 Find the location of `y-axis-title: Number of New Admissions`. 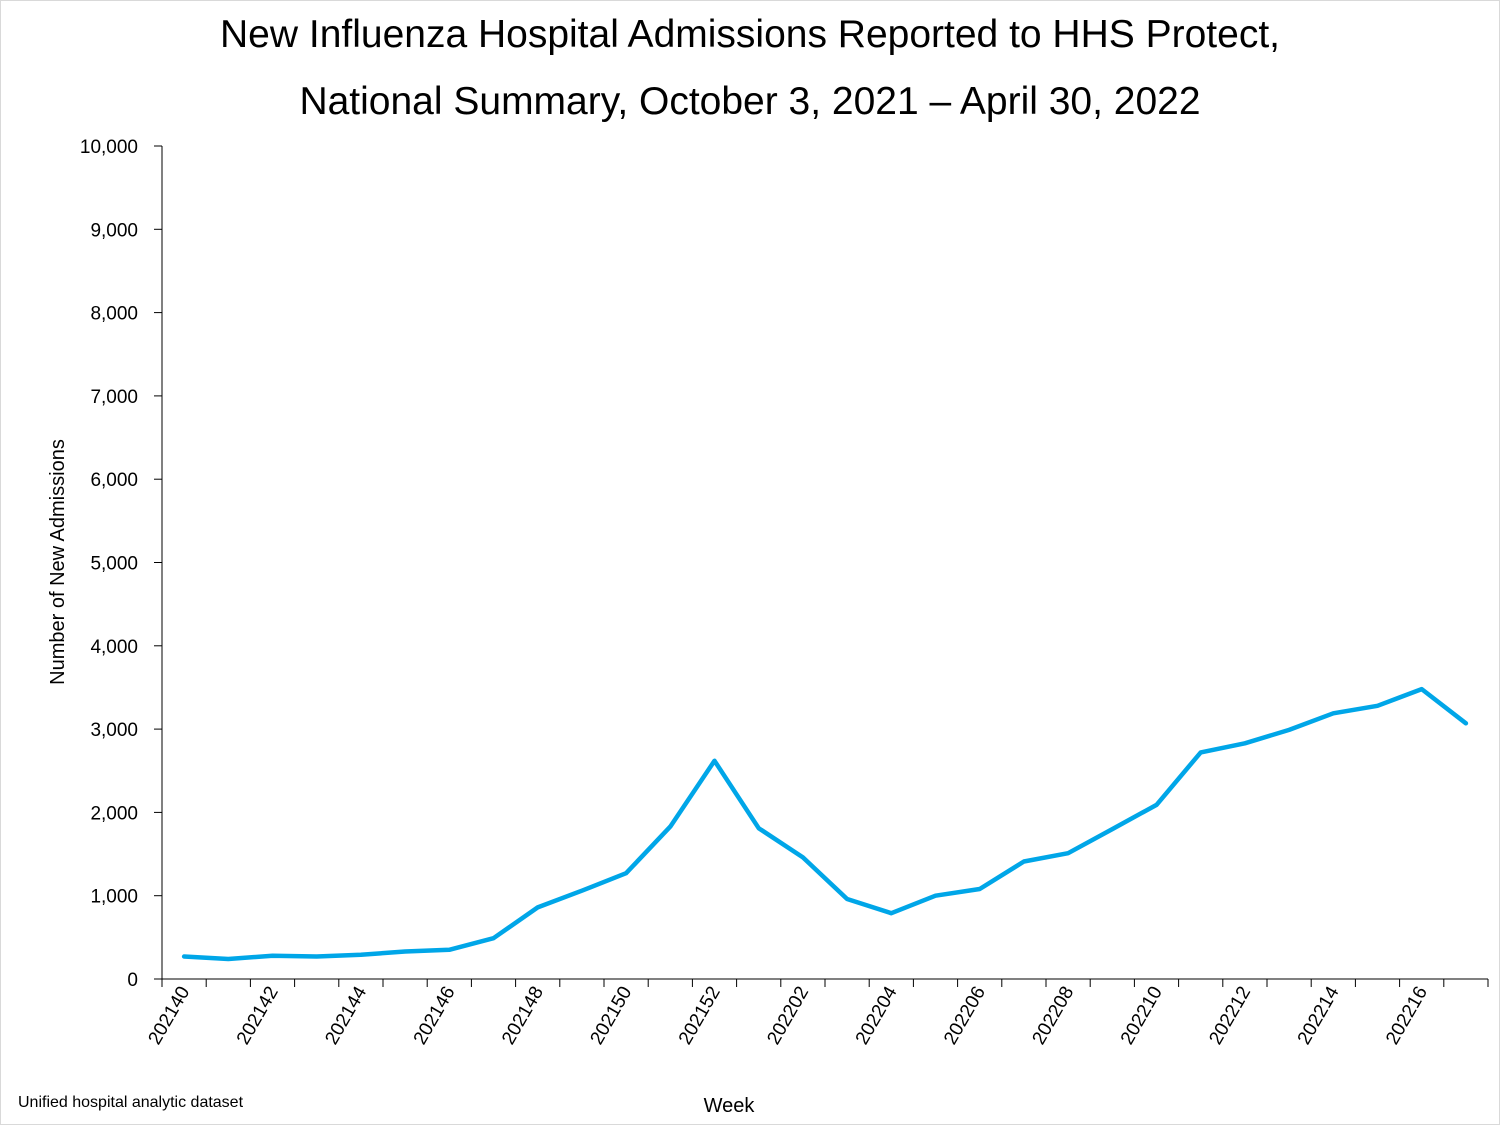

y-axis-title: Number of New Admissions is located at coordinates (58, 562).